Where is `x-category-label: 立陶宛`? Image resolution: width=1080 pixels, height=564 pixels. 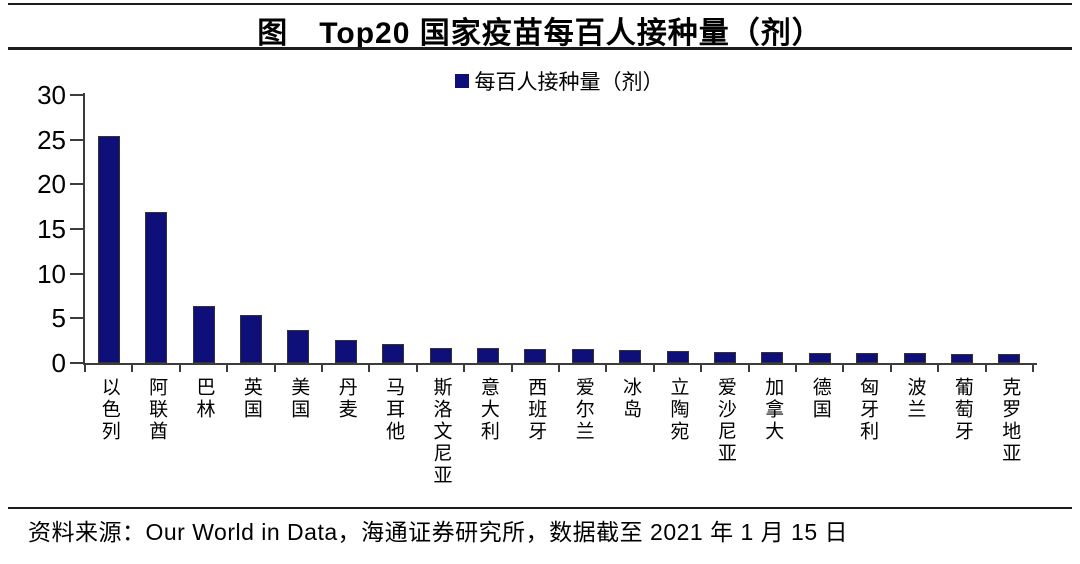 x-category-label: 立陶宛 is located at coordinates (678, 410).